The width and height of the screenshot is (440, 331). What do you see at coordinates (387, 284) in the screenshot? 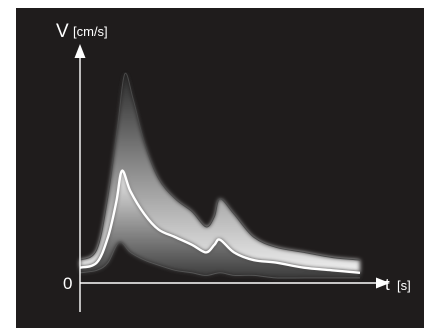
I see `x-axis-symbol: t` at bounding box center [387, 284].